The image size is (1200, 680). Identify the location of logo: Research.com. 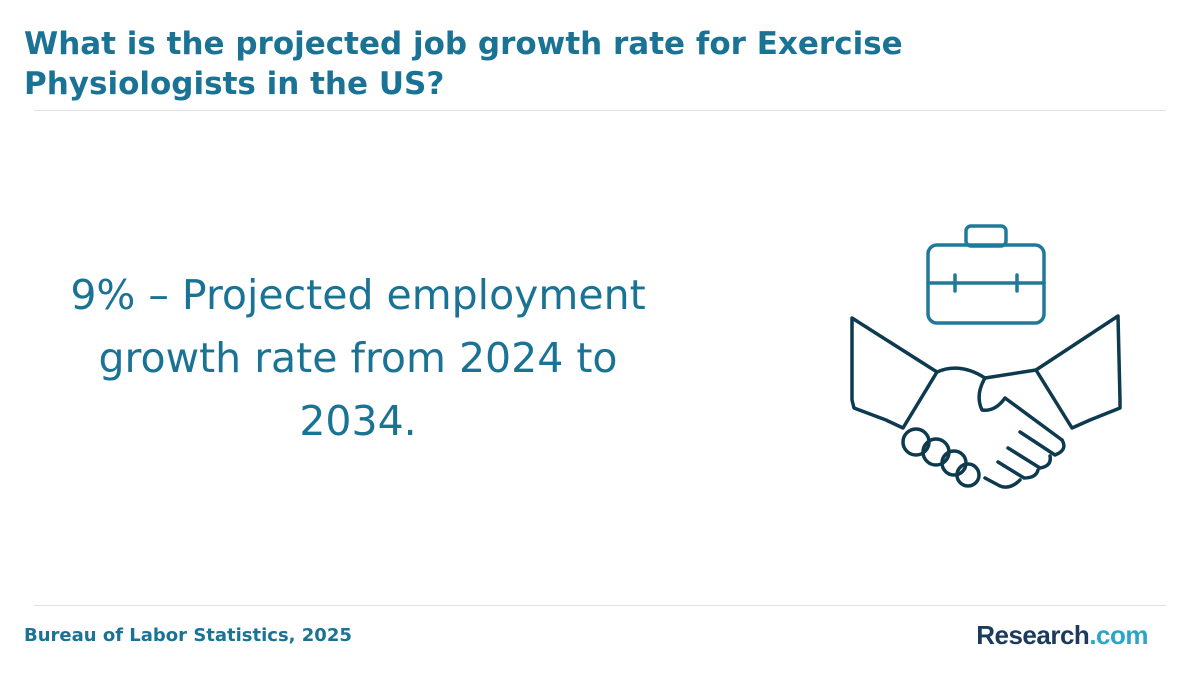
(1062, 635).